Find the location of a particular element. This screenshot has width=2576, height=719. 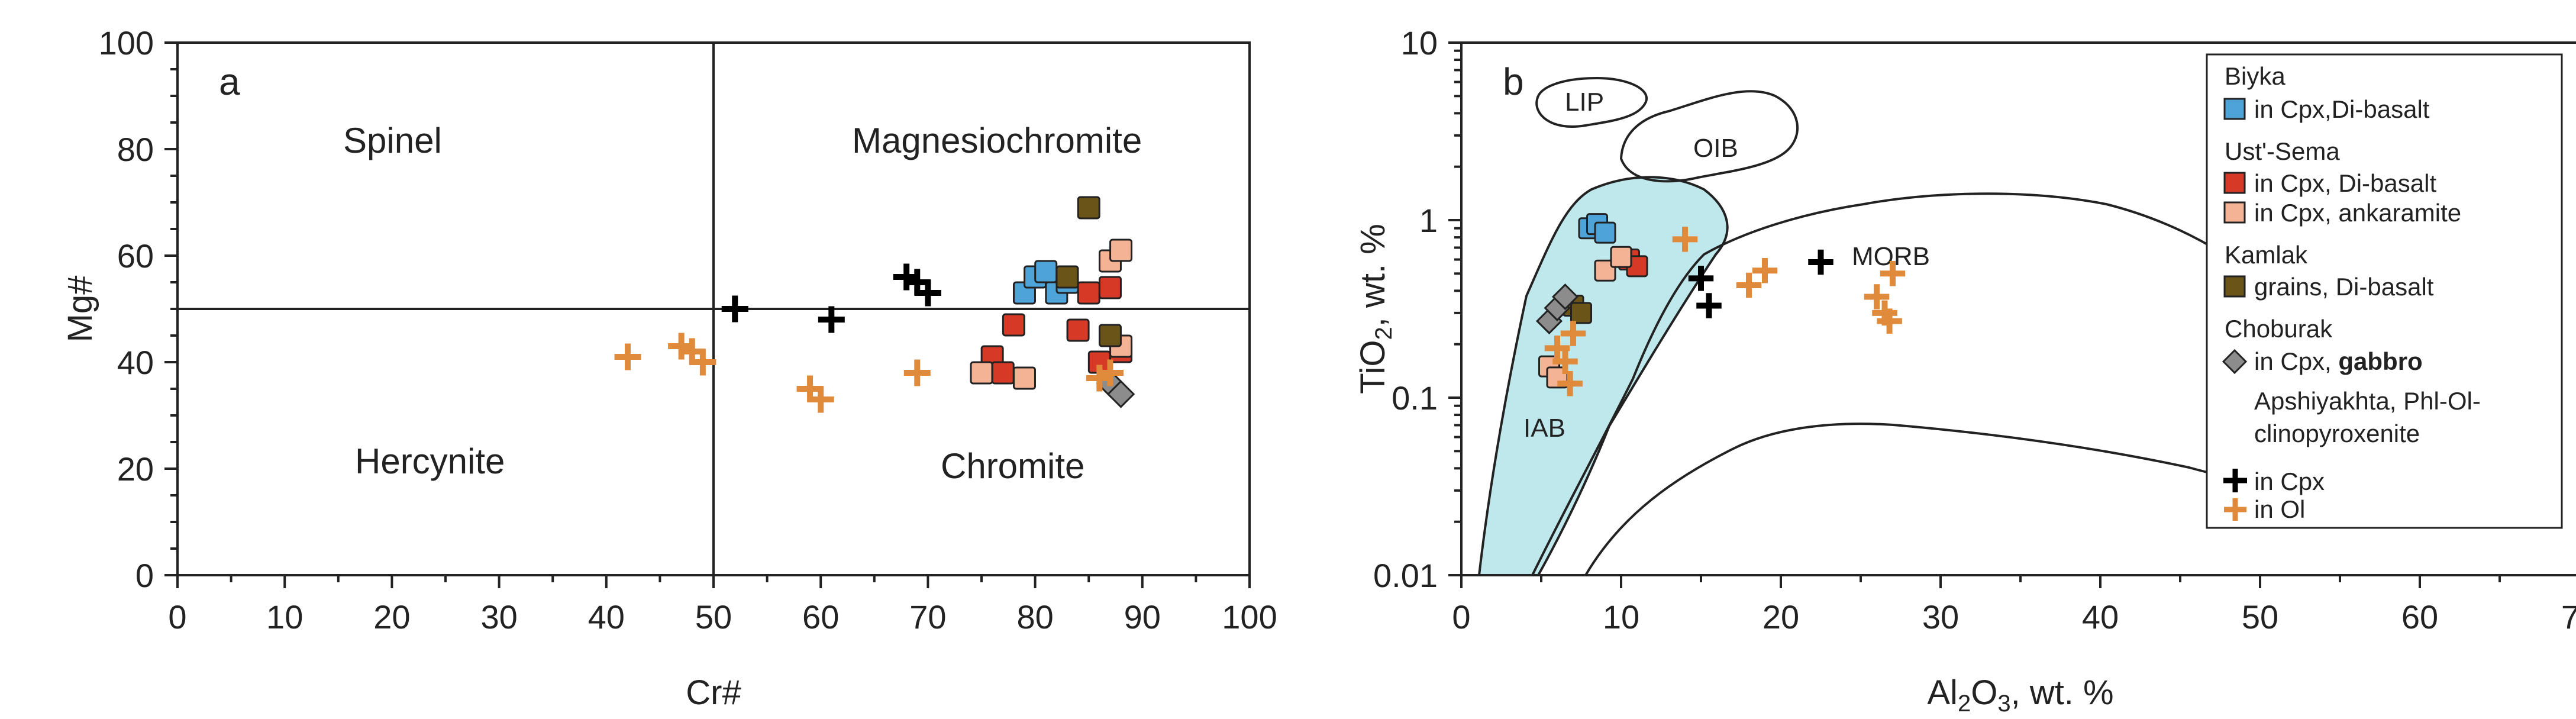

legend-choburak-item: in Cpx, gabbro is located at coordinates (2338, 361).